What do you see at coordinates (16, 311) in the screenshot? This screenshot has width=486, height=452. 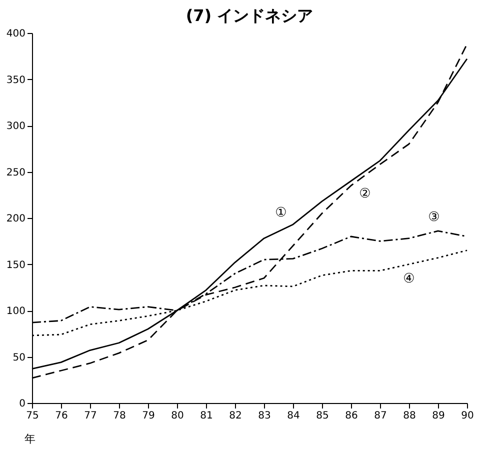 I see `y-tick-label: 100` at bounding box center [16, 311].